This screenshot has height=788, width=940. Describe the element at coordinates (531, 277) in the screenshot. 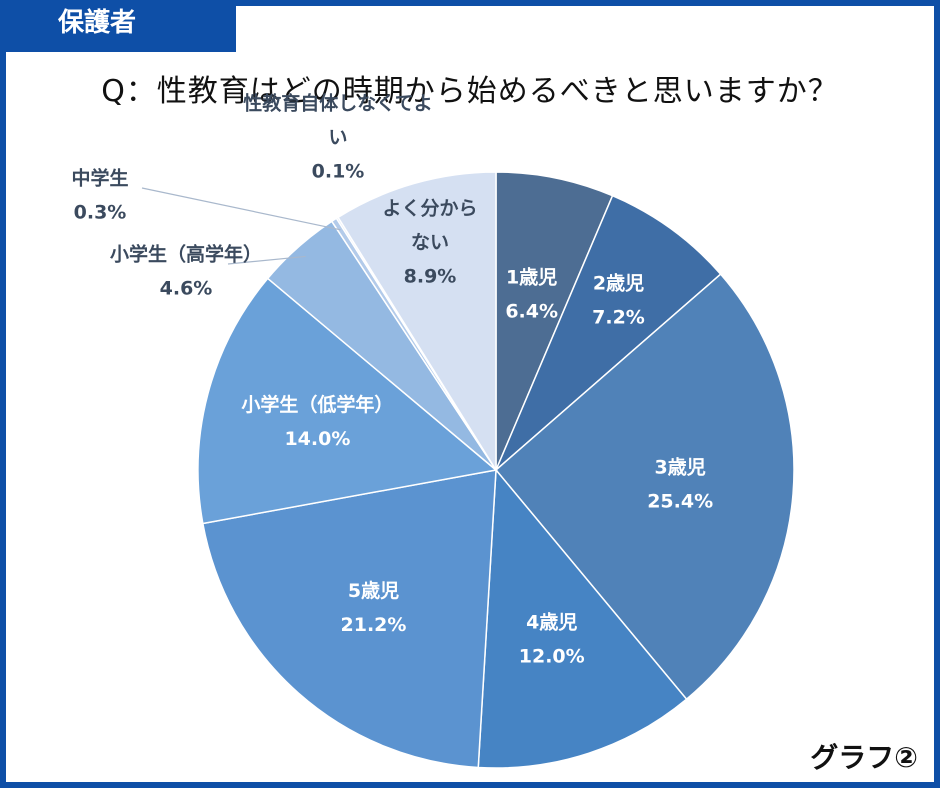

I see `slice-label-1: 1歳児` at that location.